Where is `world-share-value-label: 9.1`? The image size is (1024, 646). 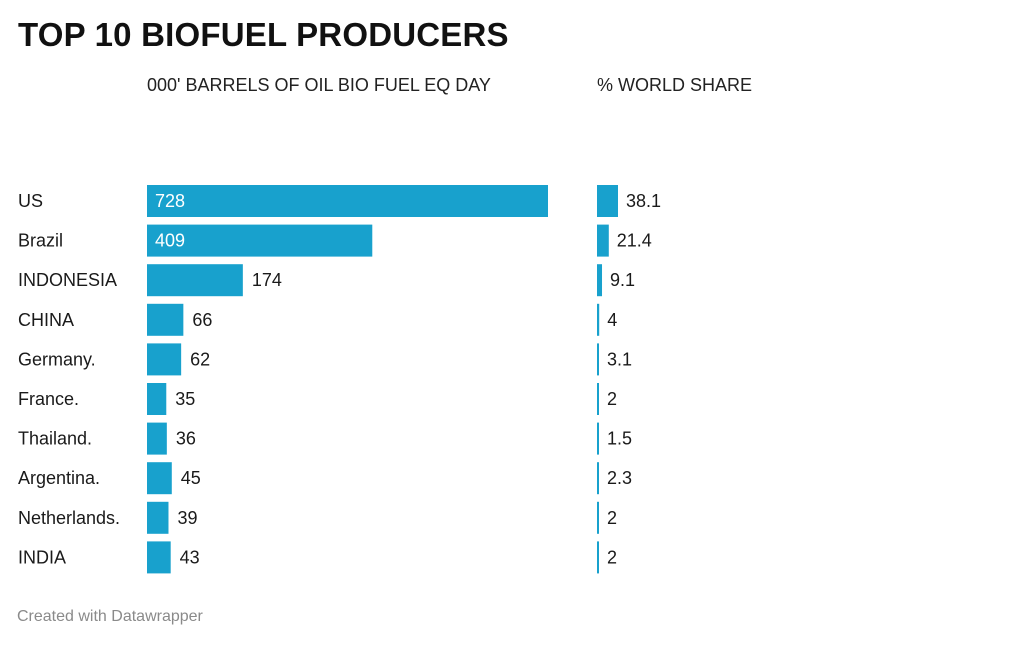 world-share-value-label: 9.1 is located at coordinates (622, 280).